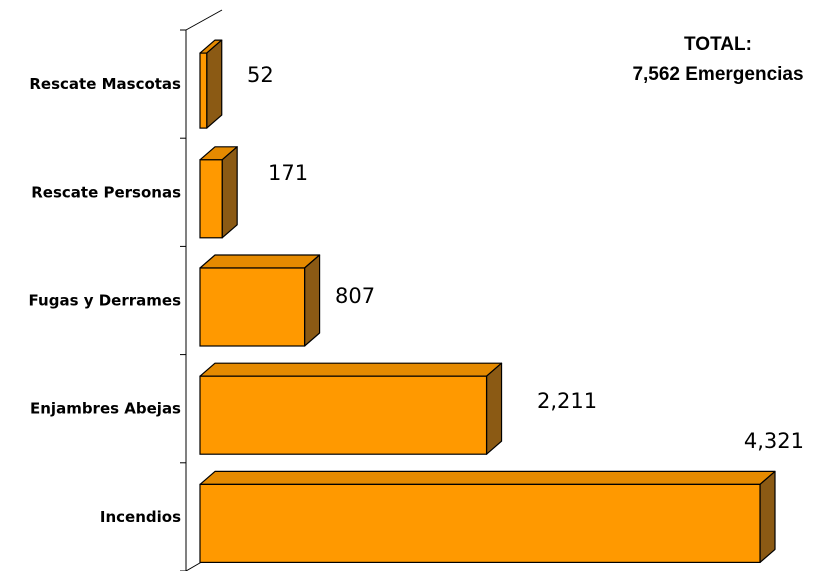  What do you see at coordinates (774, 441) in the screenshot?
I see `value-label: 4,321` at bounding box center [774, 441].